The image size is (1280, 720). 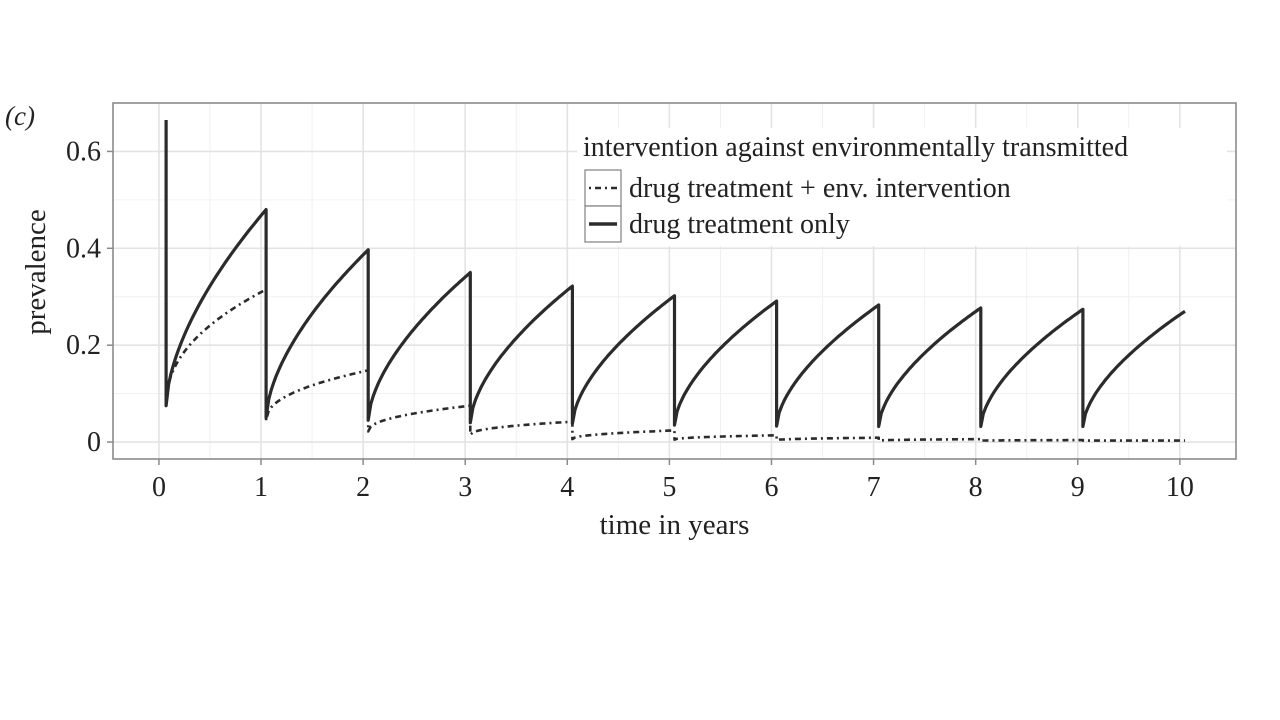 I want to click on panel-label: (c), so click(x=20, y=116).